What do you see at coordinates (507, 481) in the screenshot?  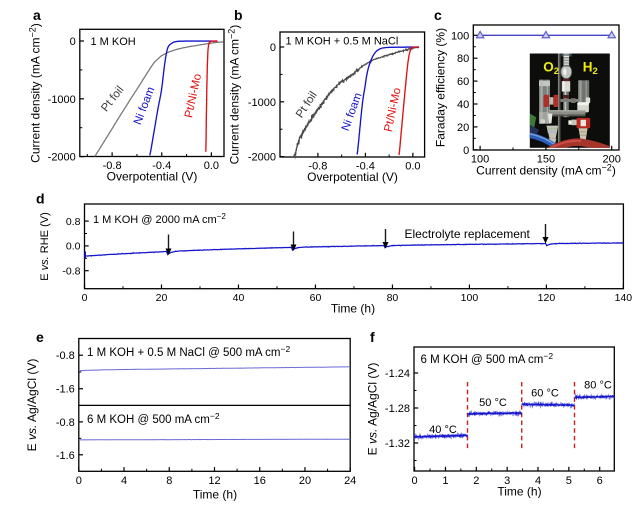 I see `svg-text: 3` at bounding box center [507, 481].